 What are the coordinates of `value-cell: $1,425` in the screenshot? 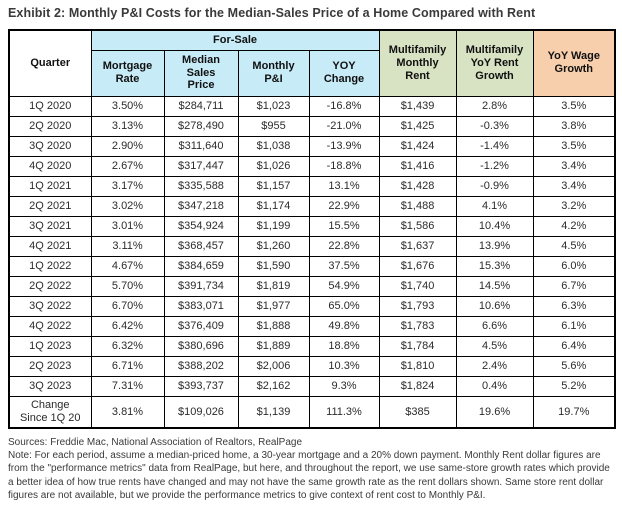 It's located at (417, 126).